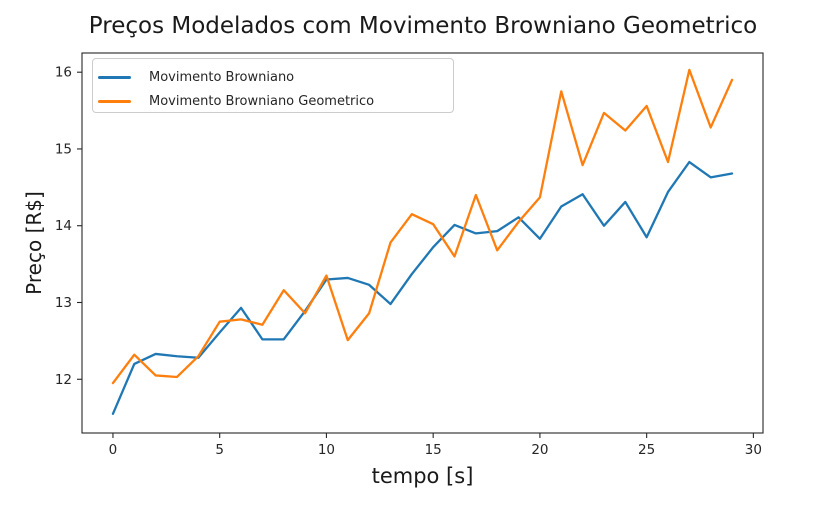 The image size is (833, 510). What do you see at coordinates (63, 226) in the screenshot?
I see `y-axis-tick-label: 14` at bounding box center [63, 226].